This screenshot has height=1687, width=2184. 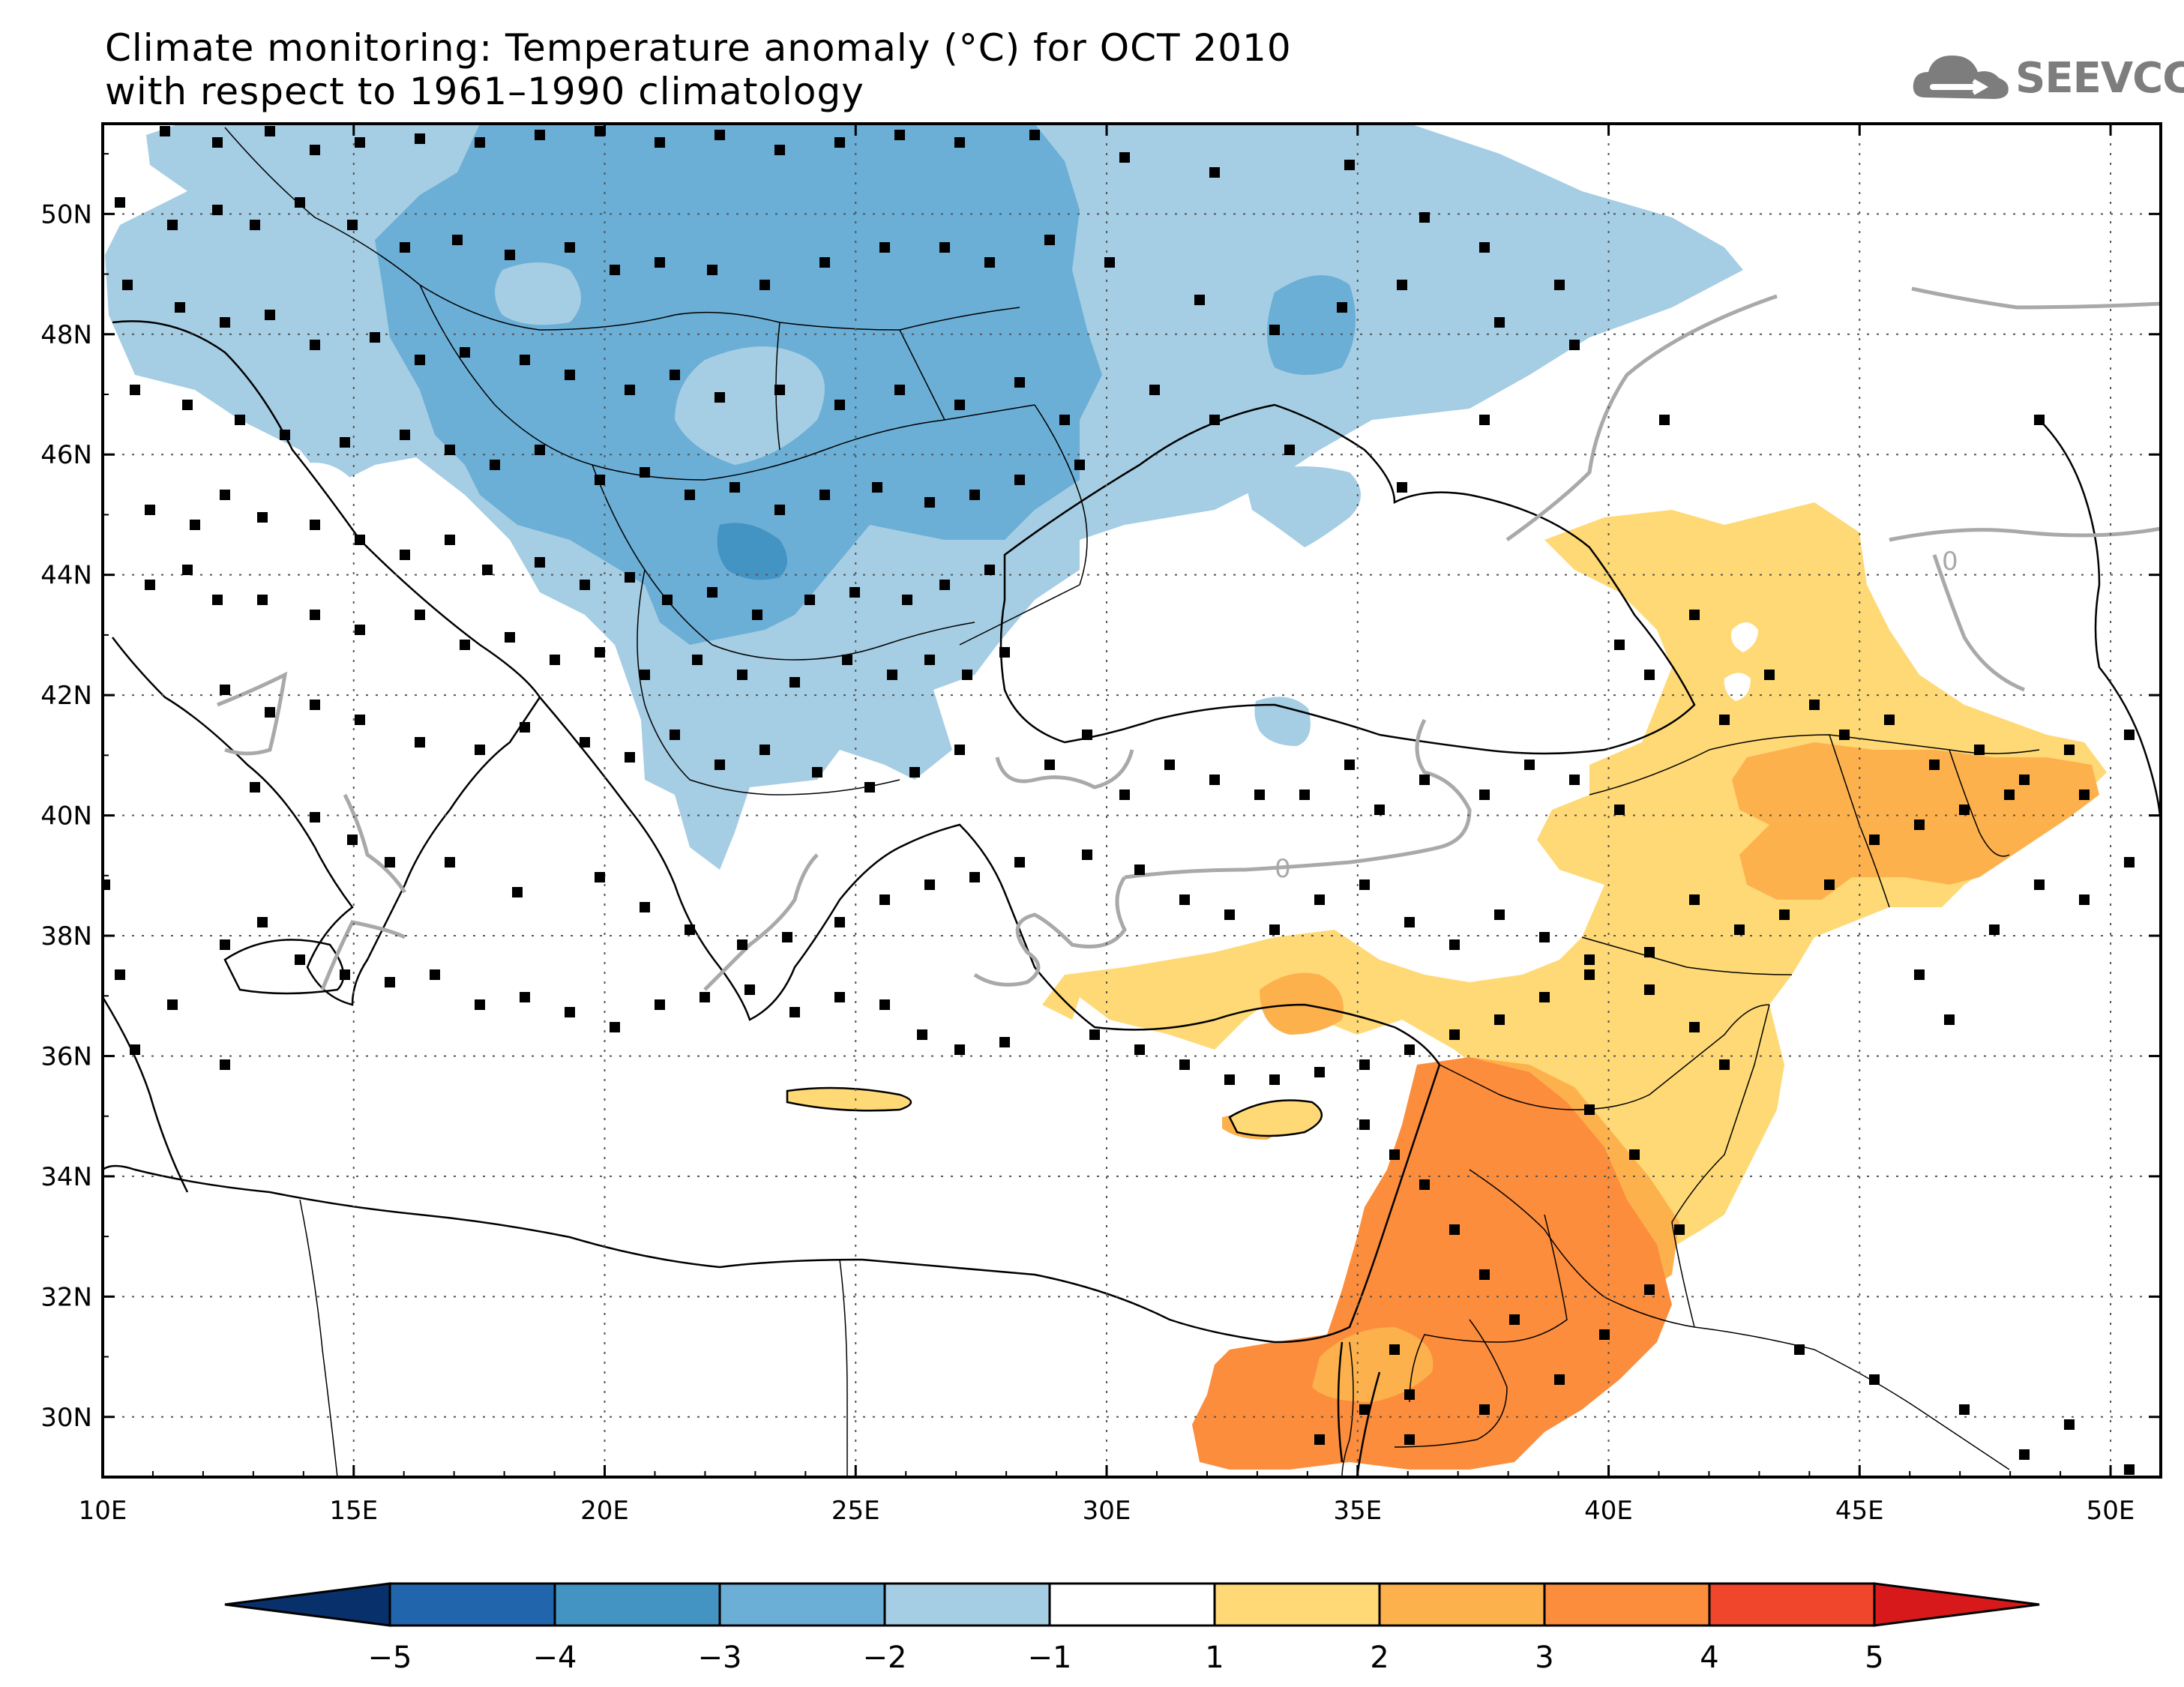 What do you see at coordinates (103, 1511) in the screenshot?
I see `x-tick-label: 10E` at bounding box center [103, 1511].